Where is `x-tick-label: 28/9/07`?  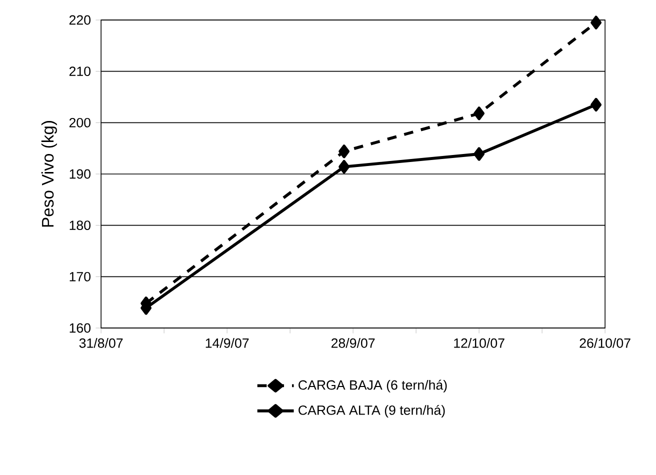
x-tick-label: 28/9/07 is located at coordinates (353, 343).